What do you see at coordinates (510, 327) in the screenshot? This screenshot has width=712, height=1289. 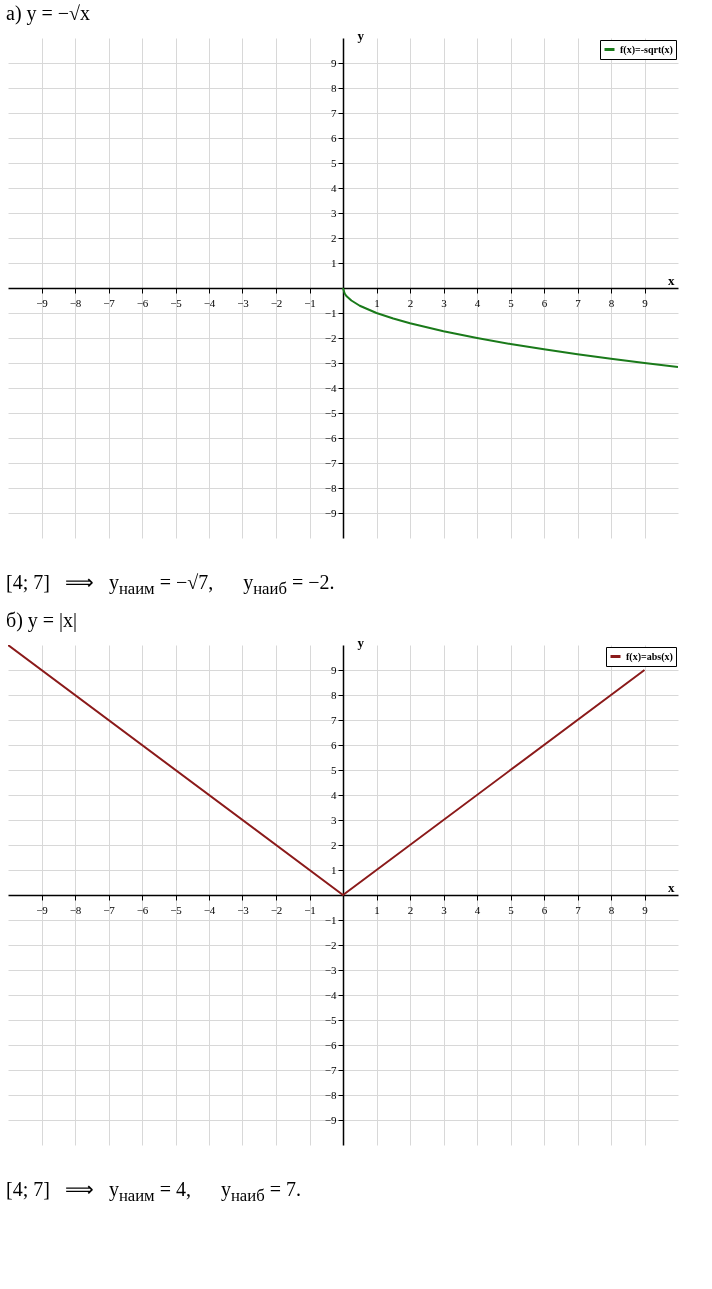 I see `line-series` at bounding box center [510, 327].